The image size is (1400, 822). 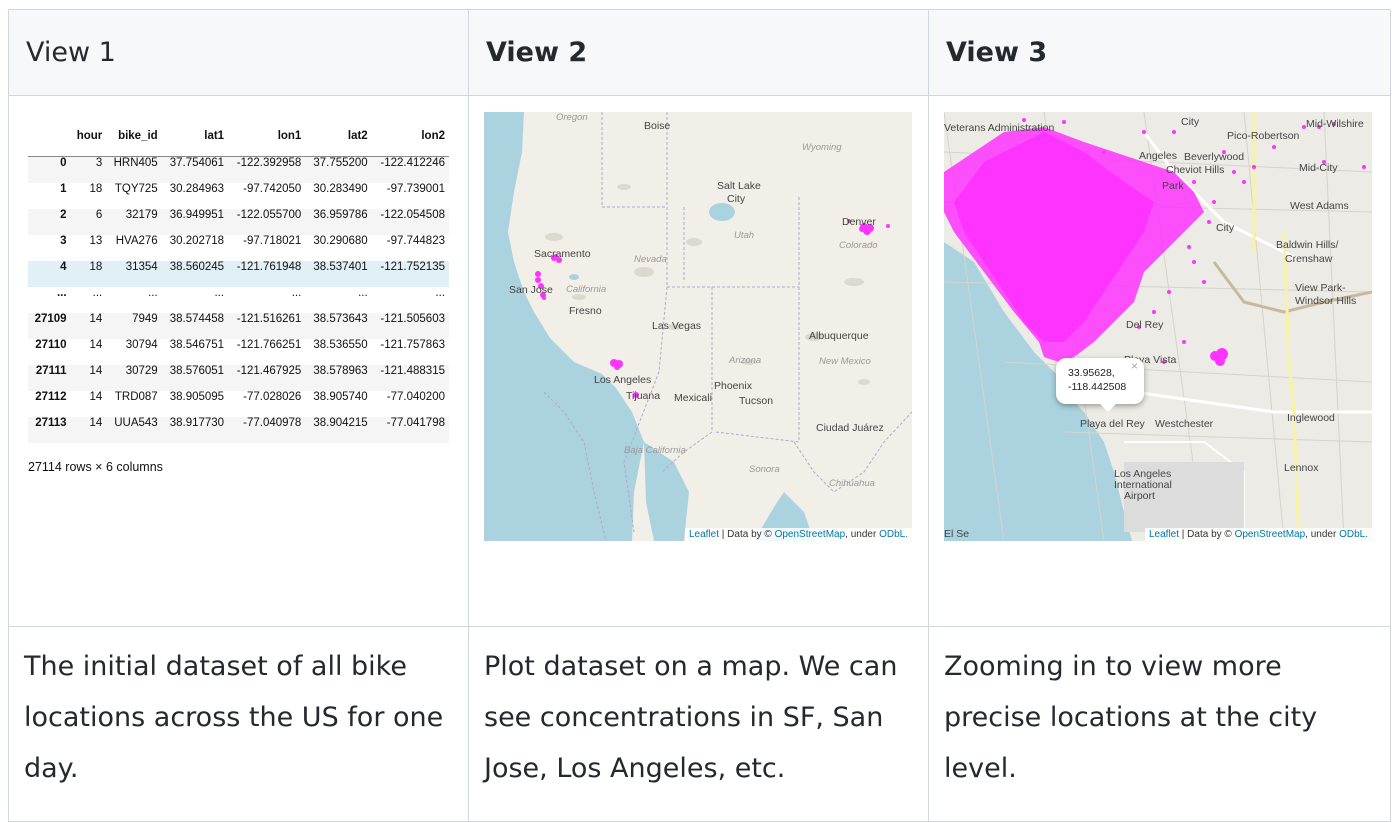 What do you see at coordinates (1143, 485) in the screenshot?
I see `map-place-label: International` at bounding box center [1143, 485].